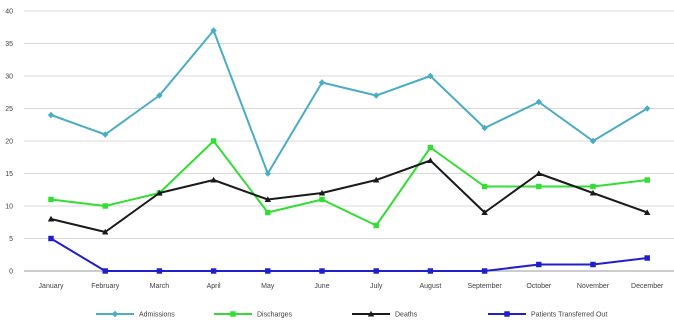 The image size is (674, 326). I want to click on legend-item: Deaths, so click(385, 314).